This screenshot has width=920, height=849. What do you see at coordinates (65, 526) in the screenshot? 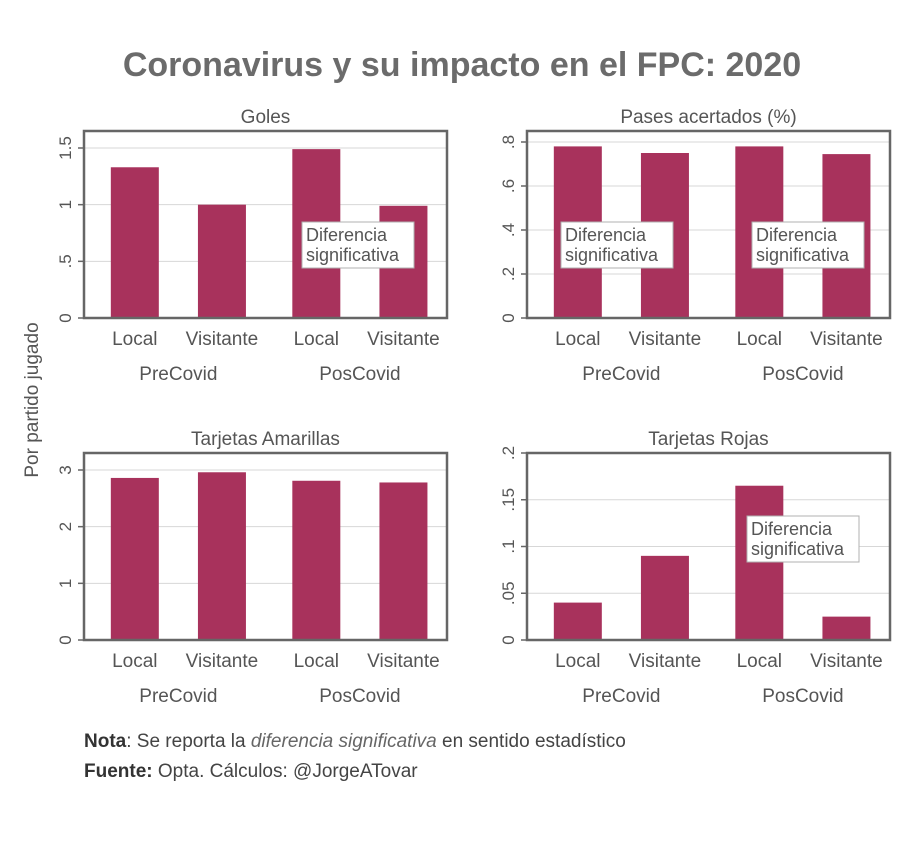
I see `y-tick-label: 2` at bounding box center [65, 526].